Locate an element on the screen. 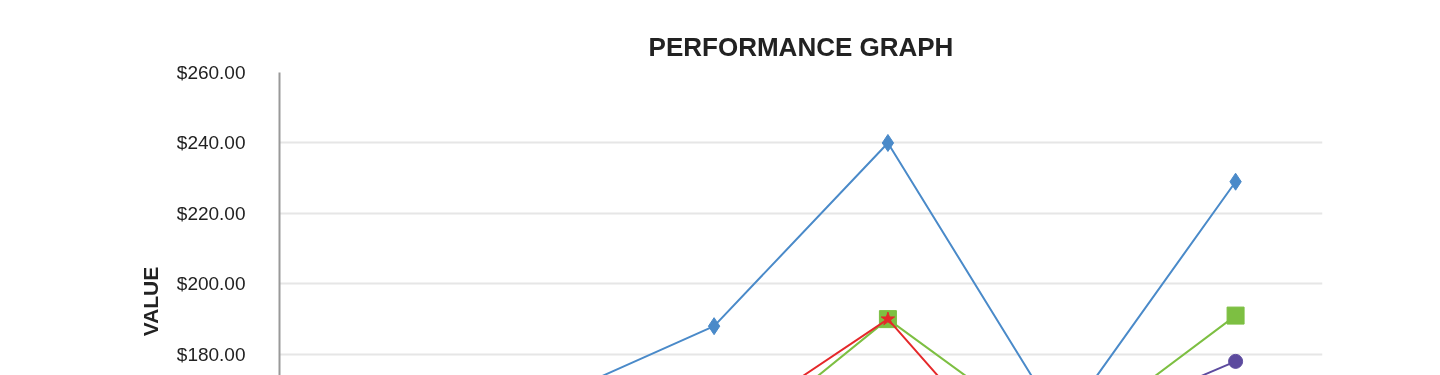 The image size is (1440, 375). y-tick-label: $200.00 is located at coordinates (211, 284).